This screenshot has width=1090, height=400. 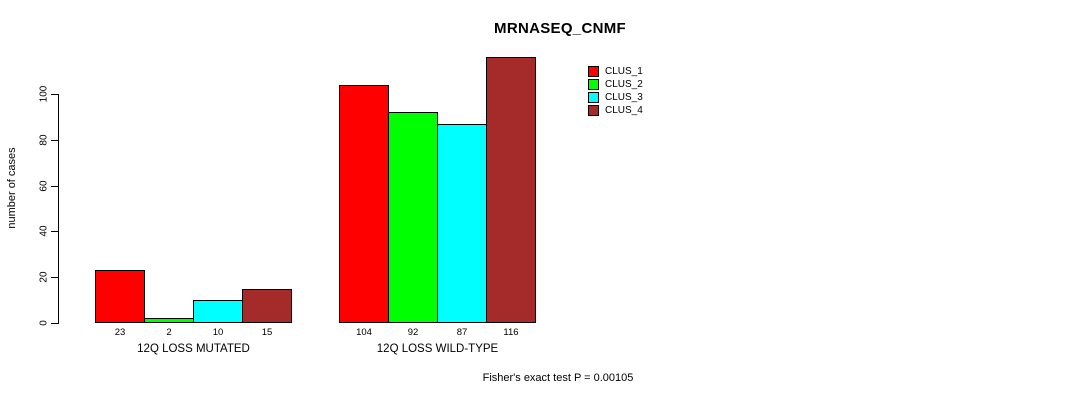 What do you see at coordinates (44, 94) in the screenshot?
I see `y-axis-tick-label: 100` at bounding box center [44, 94].